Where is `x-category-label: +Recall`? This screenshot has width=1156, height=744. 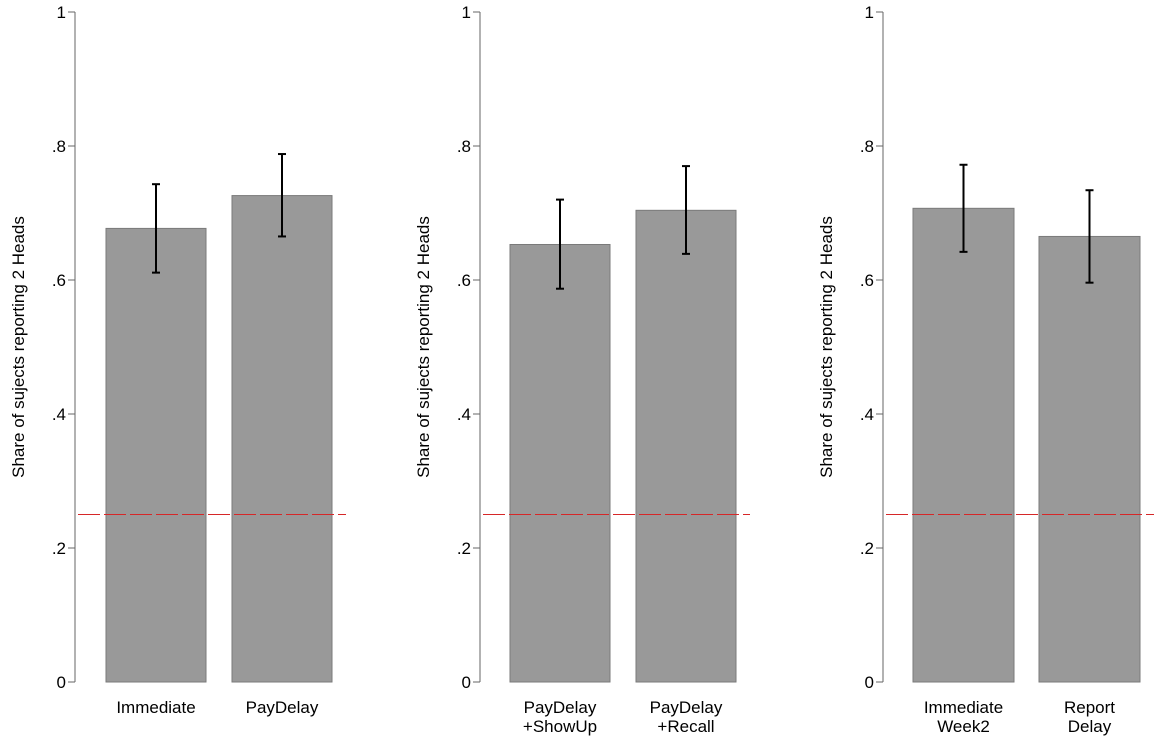
x-category-label: +Recall is located at coordinates (685, 726).